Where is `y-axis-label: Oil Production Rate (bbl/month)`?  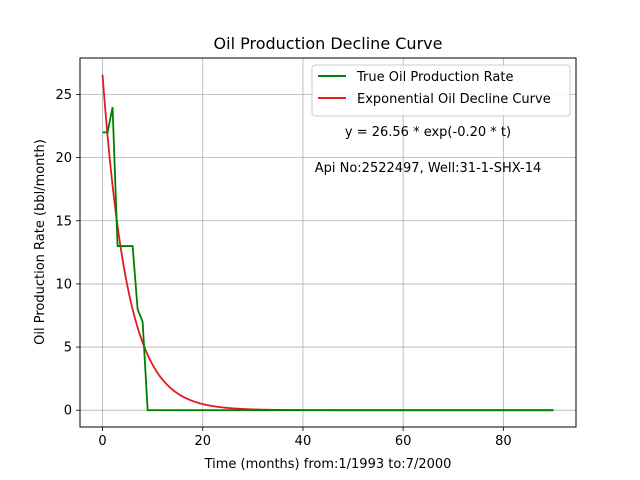 y-axis-label: Oil Production Rate (bbl/month) is located at coordinates (40, 242).